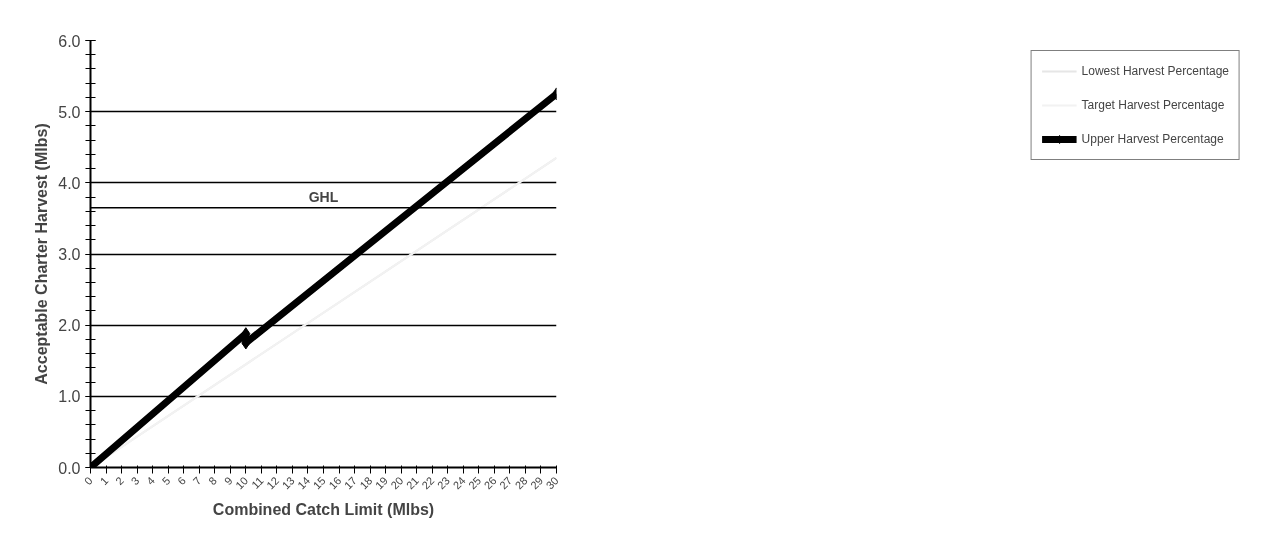 The width and height of the screenshot is (1263, 533). I want to click on x-tick-label: 13, so click(288, 483).